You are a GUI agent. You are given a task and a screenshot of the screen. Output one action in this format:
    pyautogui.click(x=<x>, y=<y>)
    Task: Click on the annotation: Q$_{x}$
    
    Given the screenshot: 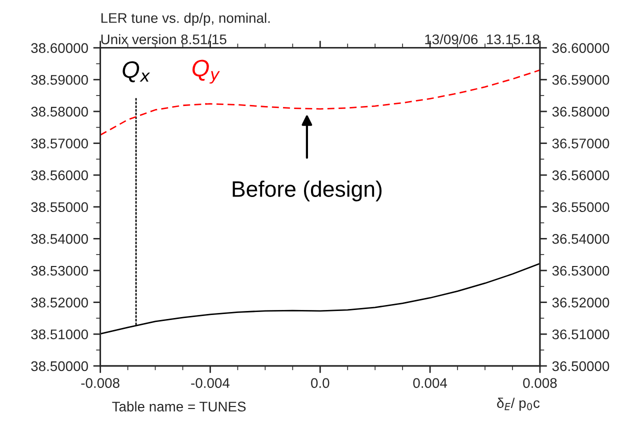 What is the action you would take?
    pyautogui.click(x=136, y=71)
    